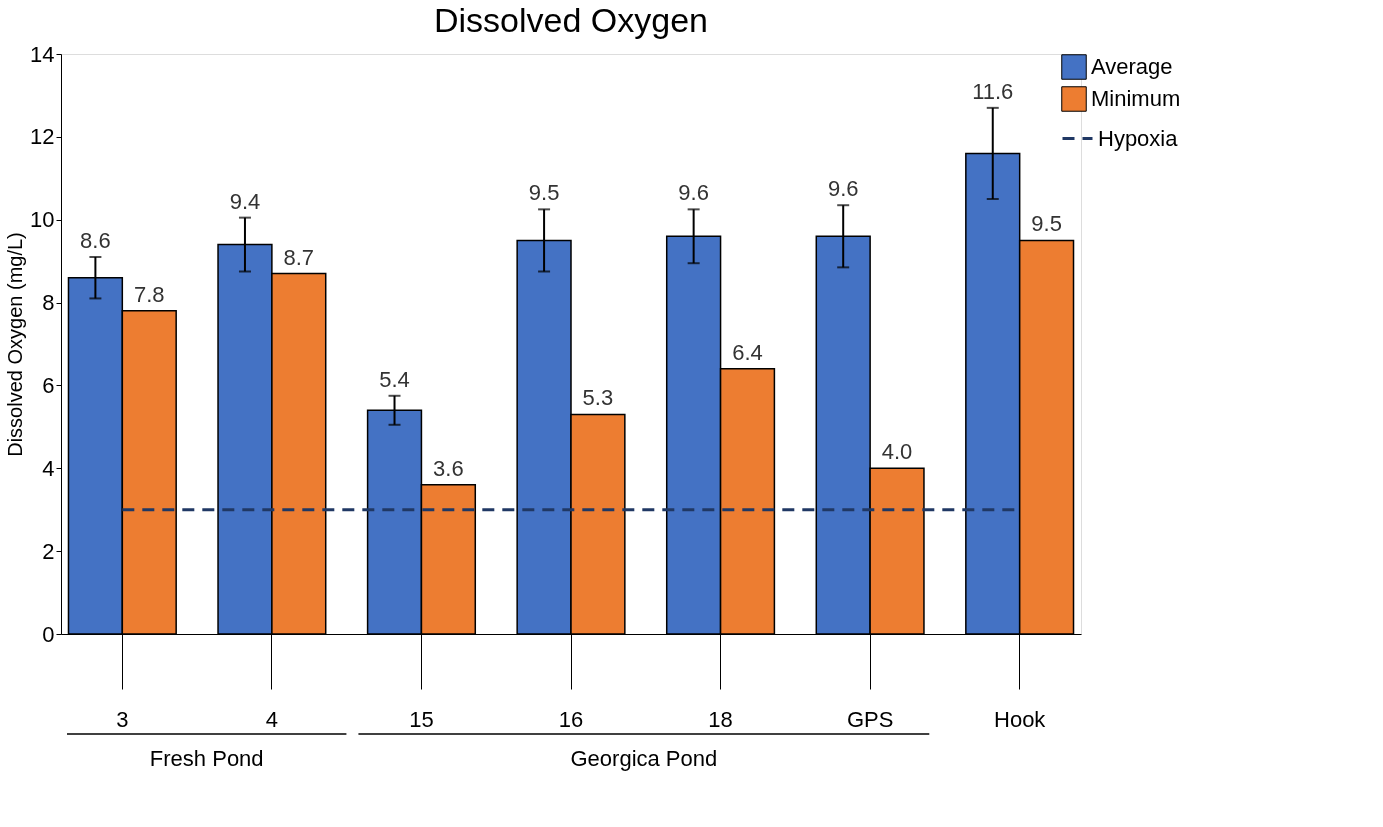 This screenshot has height=827, width=1383. What do you see at coordinates (644, 758) in the screenshot?
I see `text: Georgica Pond` at bounding box center [644, 758].